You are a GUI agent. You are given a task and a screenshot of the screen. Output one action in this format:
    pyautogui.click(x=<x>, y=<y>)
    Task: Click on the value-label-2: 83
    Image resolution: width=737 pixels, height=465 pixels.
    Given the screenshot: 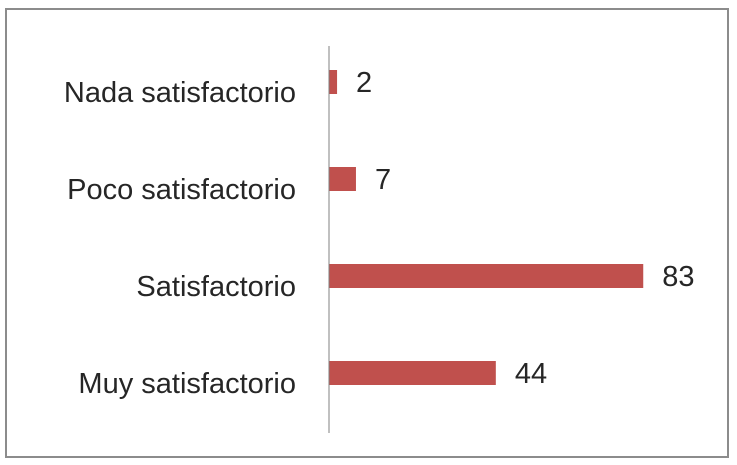 What is the action you would take?
    pyautogui.click(x=678, y=277)
    